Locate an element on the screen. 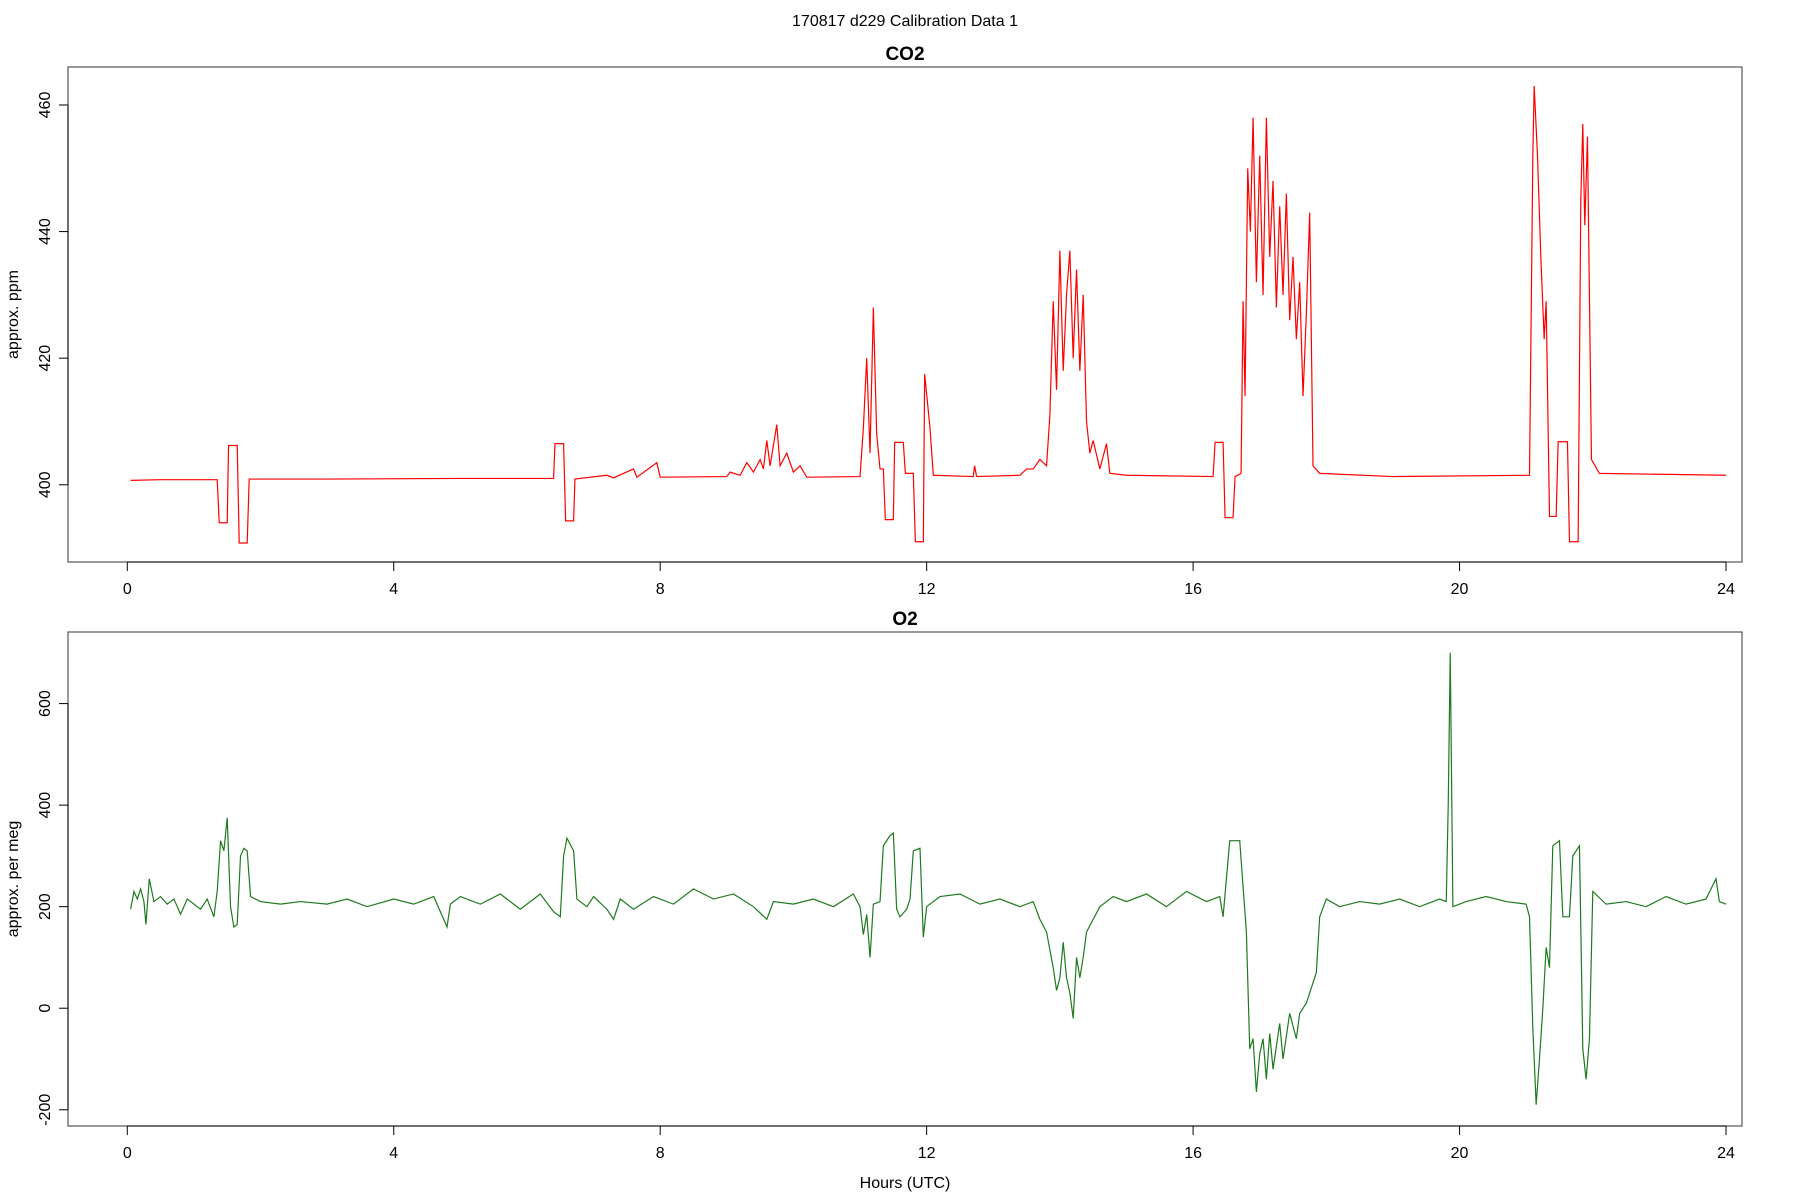  chart-title: CO2 is located at coordinates (904, 54).